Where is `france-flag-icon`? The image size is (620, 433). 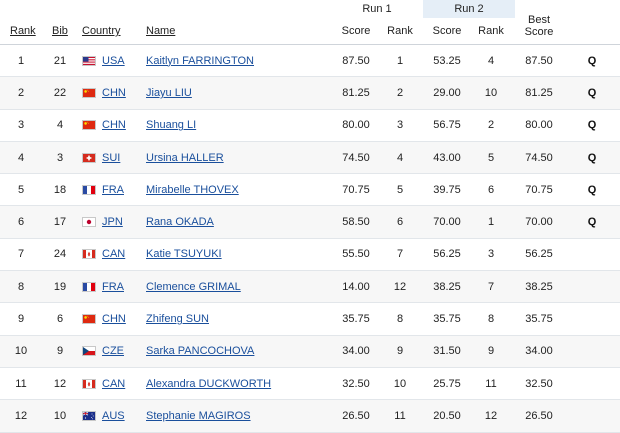
france-flag-icon is located at coordinates (89, 189).